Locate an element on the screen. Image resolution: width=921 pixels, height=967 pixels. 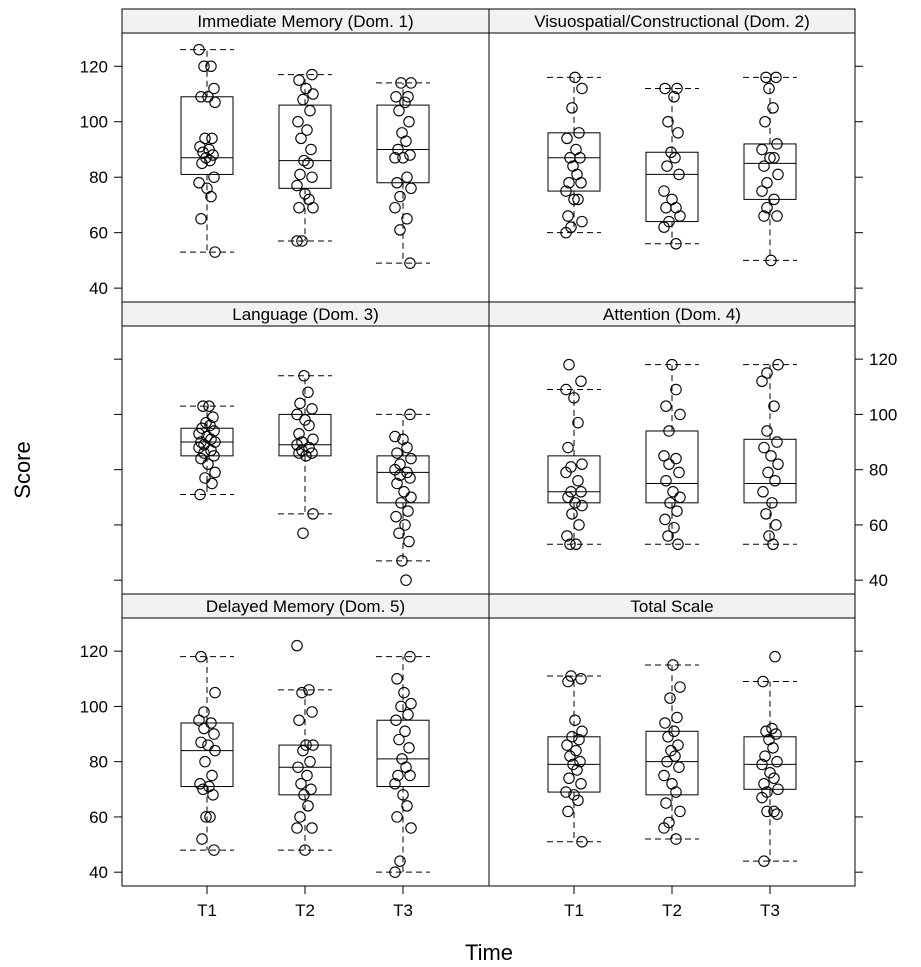
box-t3 is located at coordinates (403, 173).